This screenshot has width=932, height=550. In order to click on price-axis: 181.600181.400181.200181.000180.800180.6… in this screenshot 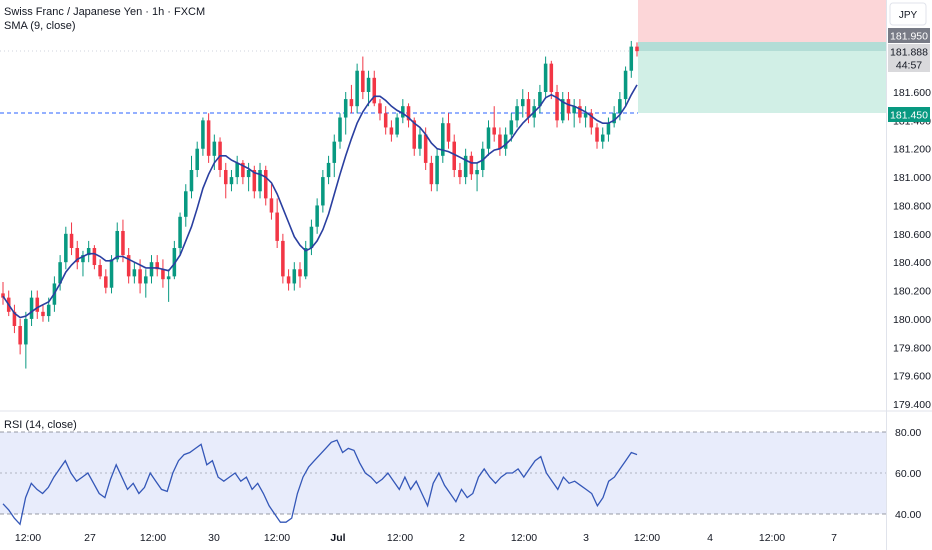, I will do `click(912, 249)`.